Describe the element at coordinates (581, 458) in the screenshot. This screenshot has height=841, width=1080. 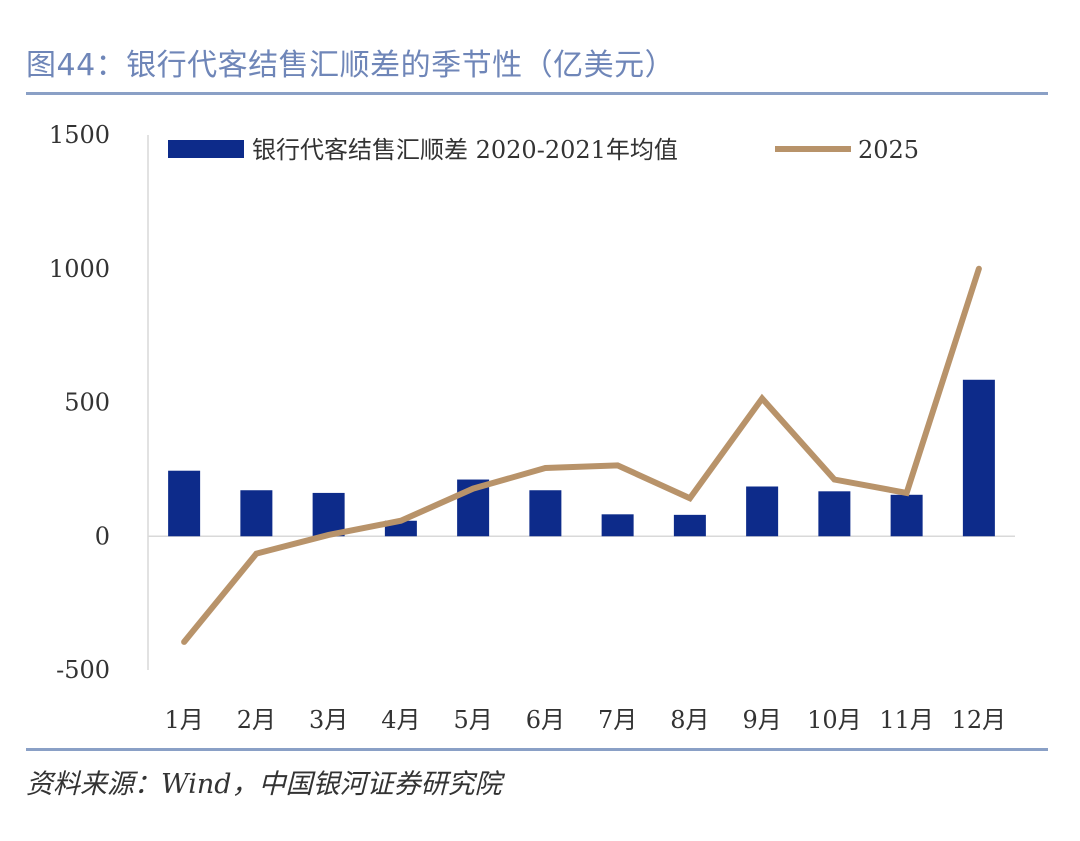
I see `bar-series` at that location.